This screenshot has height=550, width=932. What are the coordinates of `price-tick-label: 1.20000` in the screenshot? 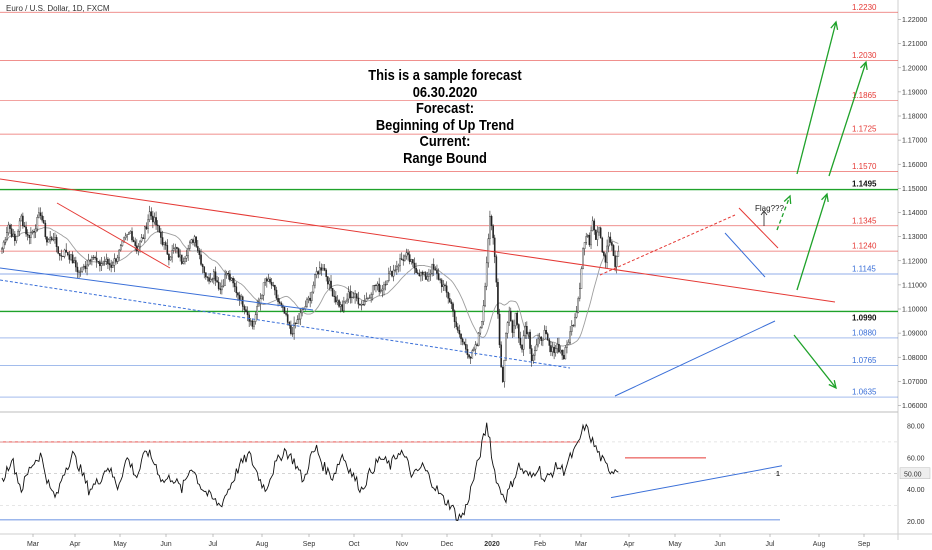 It's located at (914, 68).